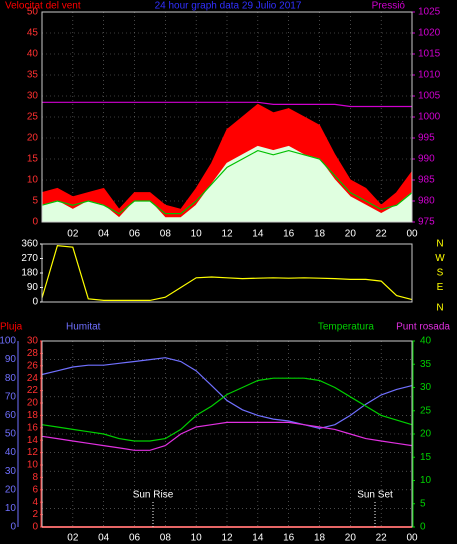 The width and height of the screenshot is (457, 544). Describe the element at coordinates (33, 365) in the screenshot. I see `rain-tick-label: 26` at that location.